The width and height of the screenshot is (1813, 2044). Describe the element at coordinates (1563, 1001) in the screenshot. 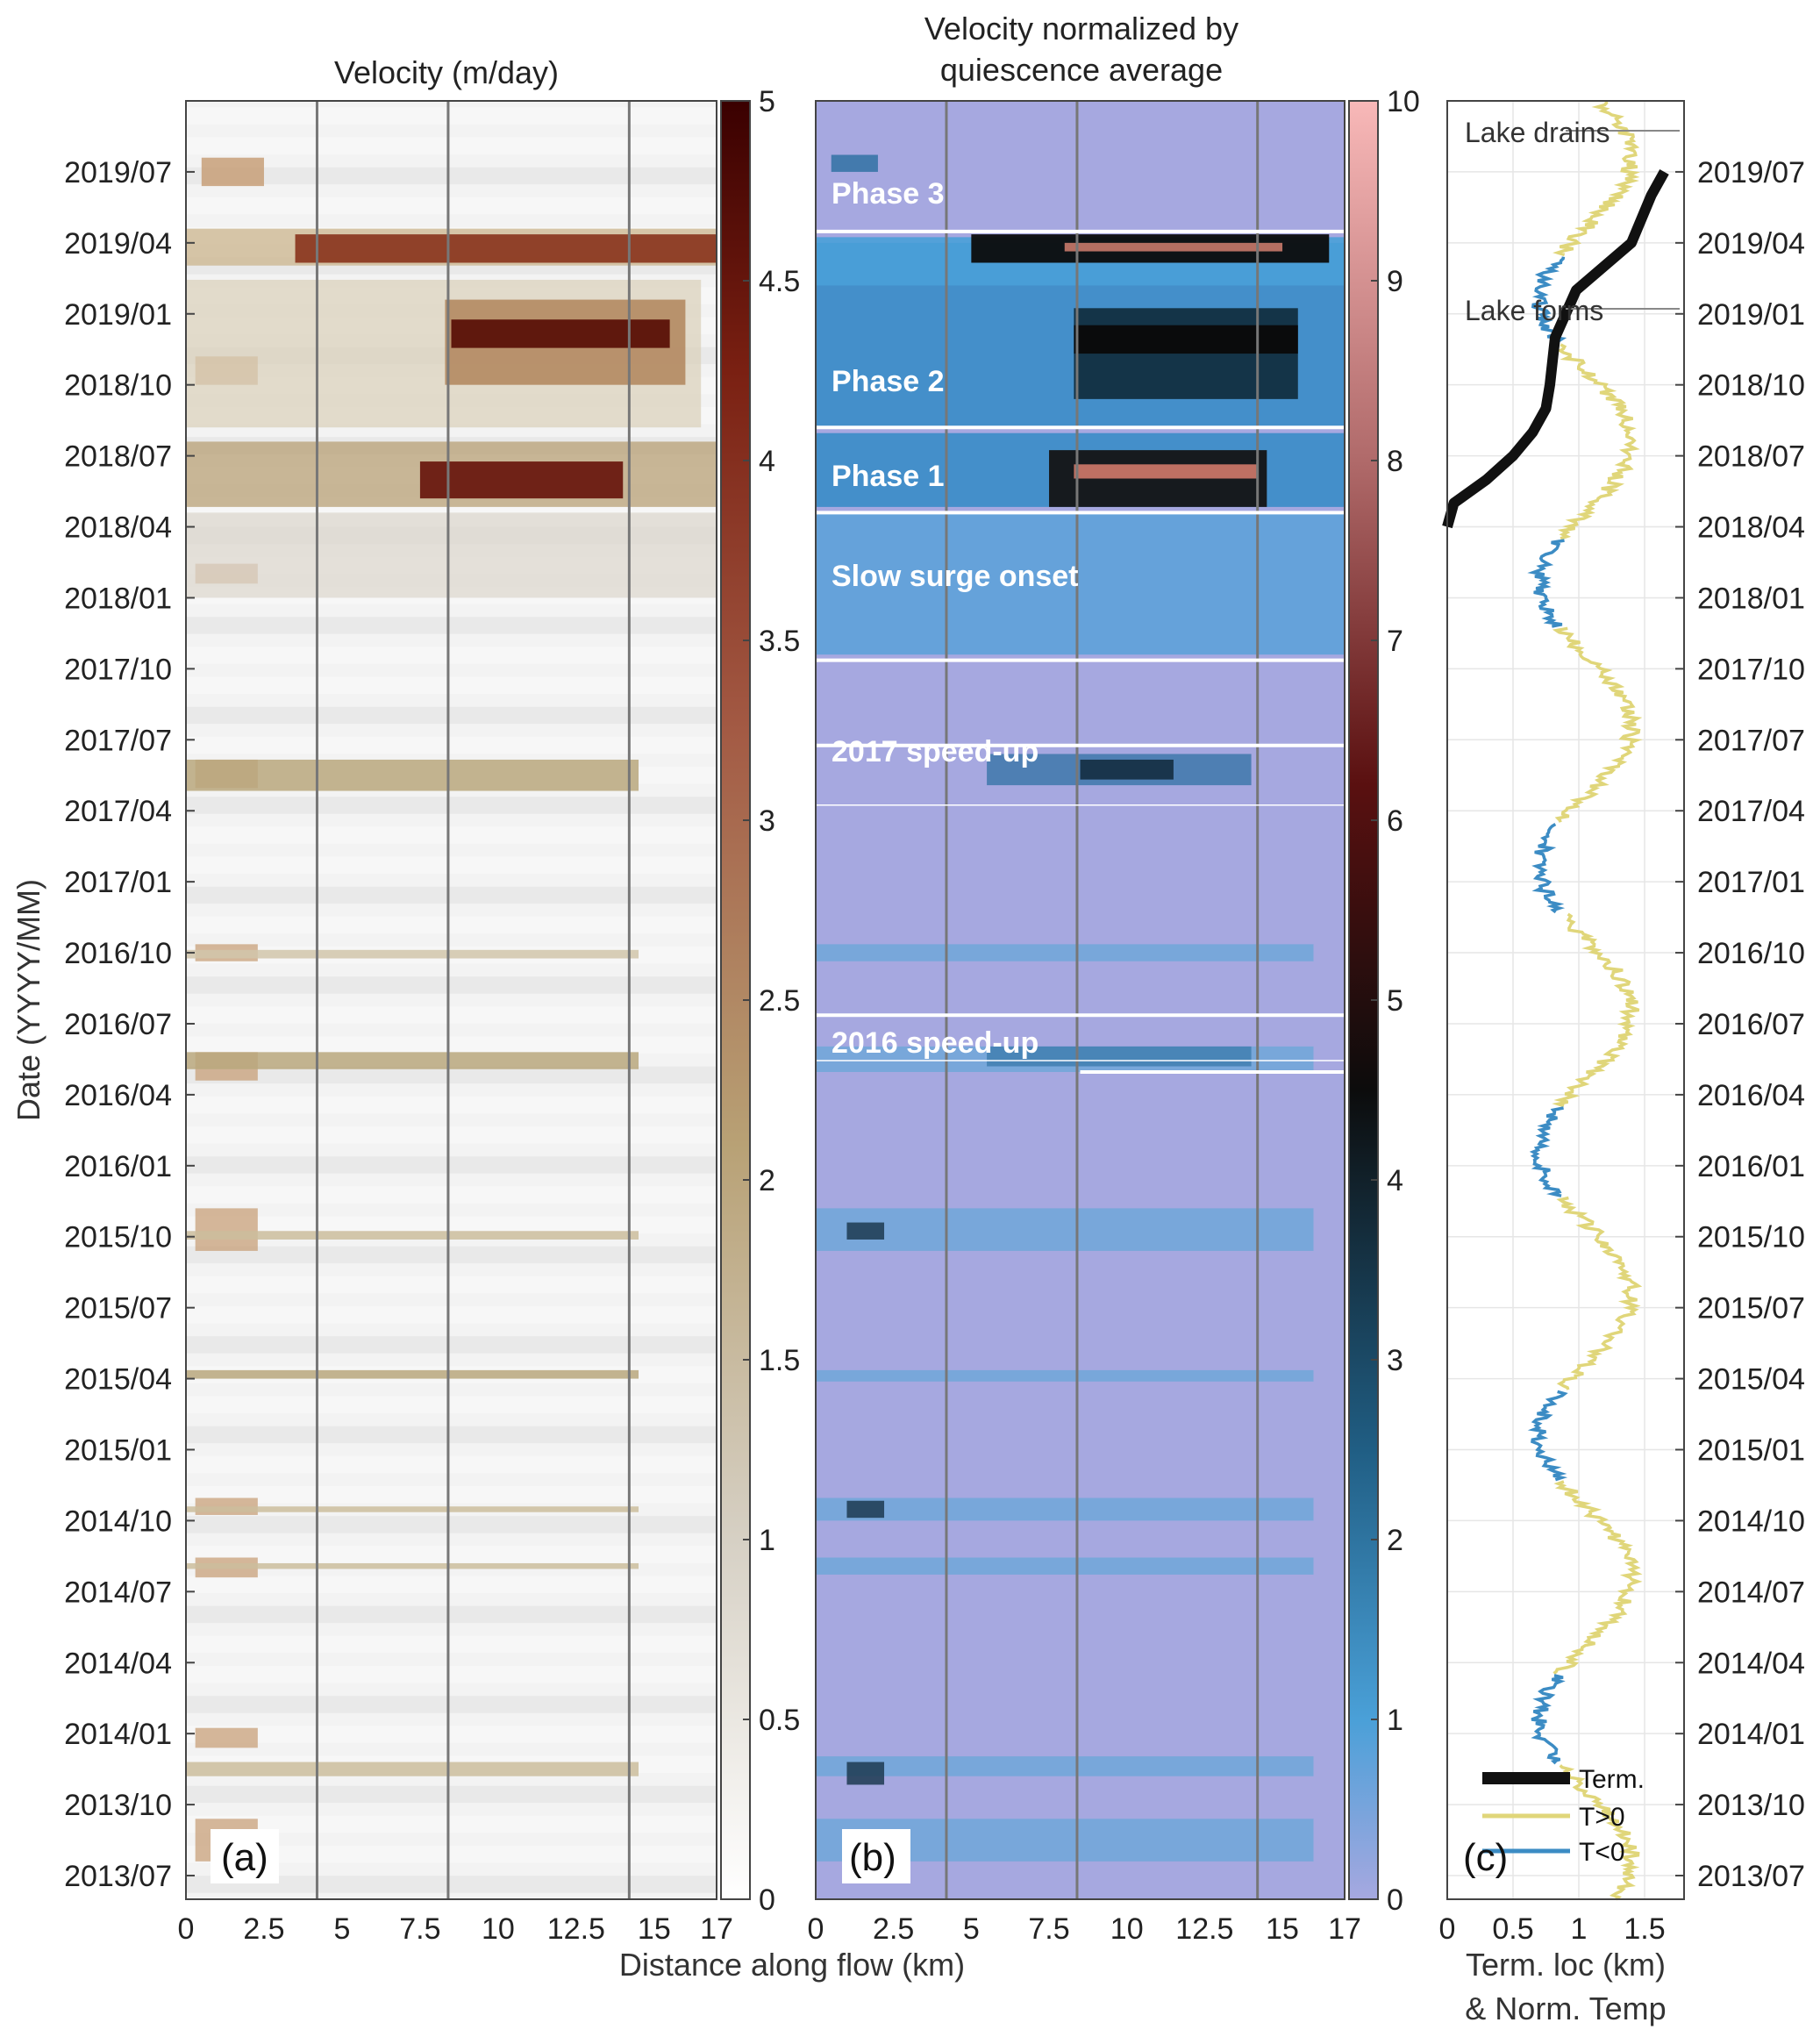

I see `panel-c-plot` at that location.